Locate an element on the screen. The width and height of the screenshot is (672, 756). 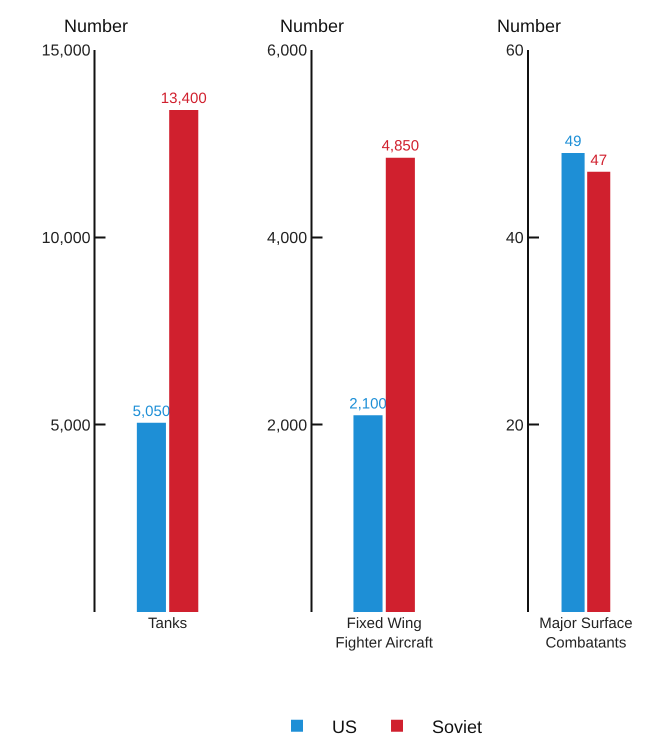
x-tick-label: Major Surface Combatants is located at coordinates (586, 633).